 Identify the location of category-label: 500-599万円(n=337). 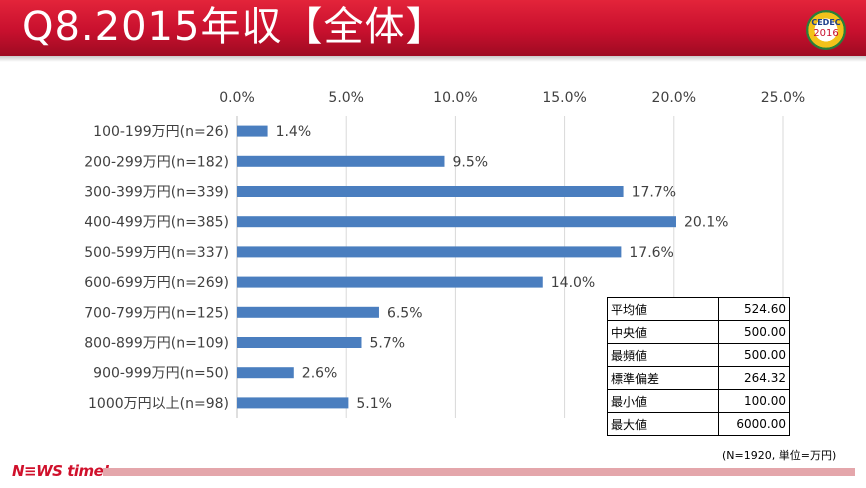
(156, 253).